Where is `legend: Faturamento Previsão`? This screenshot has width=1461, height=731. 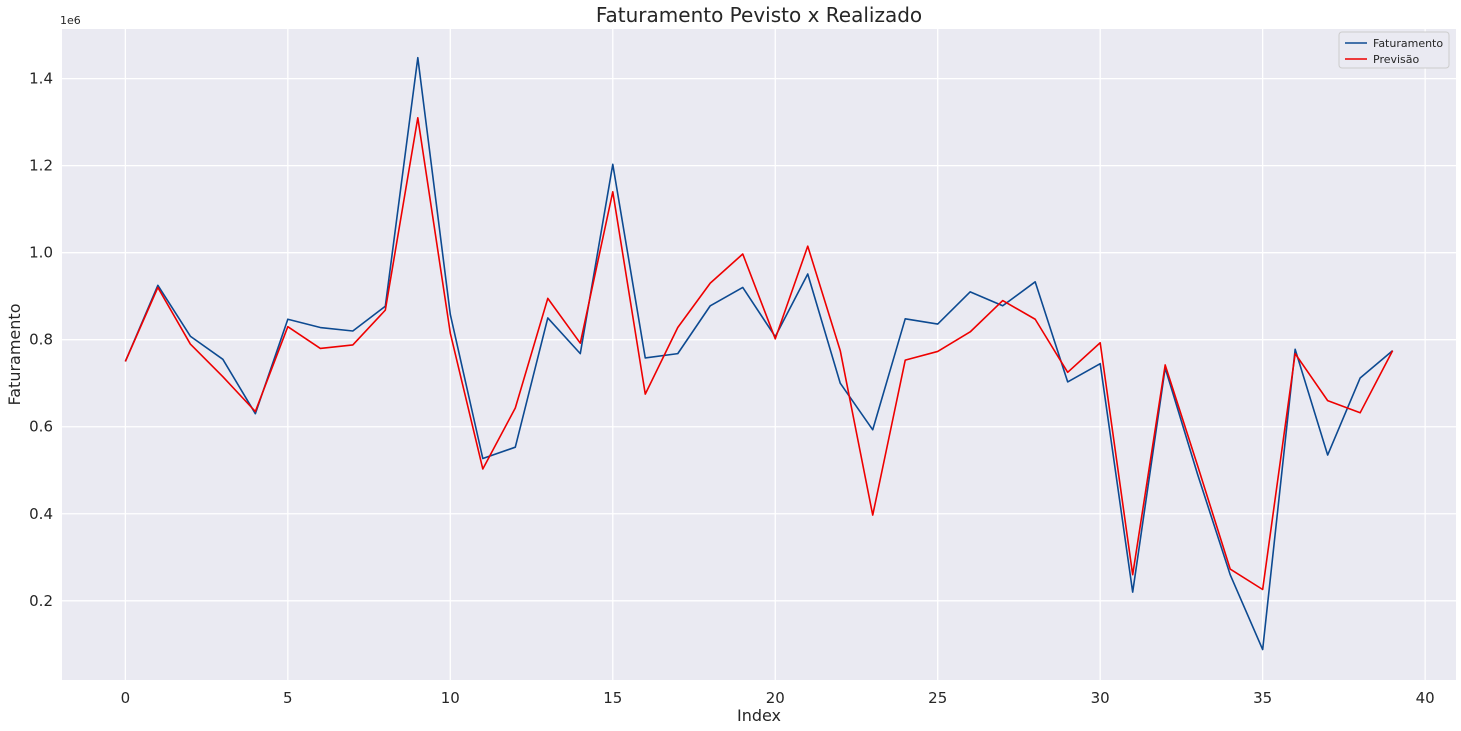
legend: Faturamento Previsão is located at coordinates (1394, 50).